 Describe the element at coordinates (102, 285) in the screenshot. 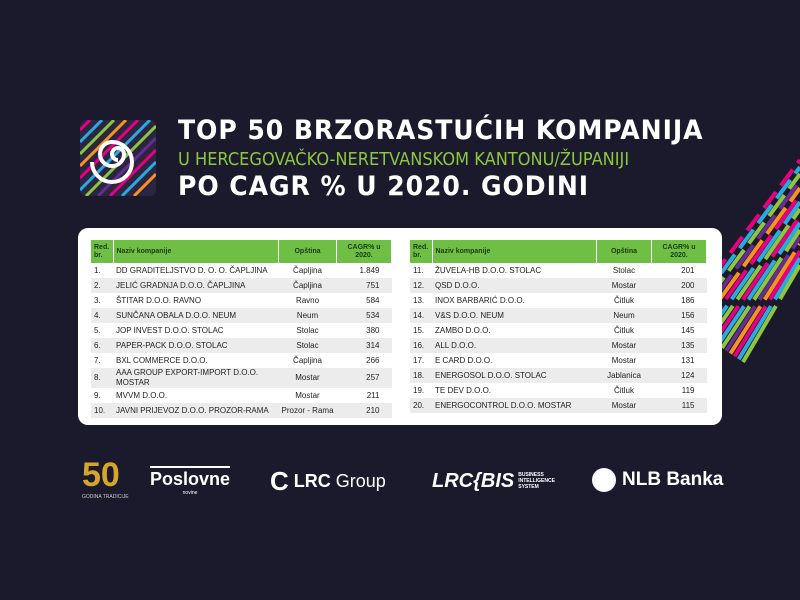

I see `rank: 2.` at that location.